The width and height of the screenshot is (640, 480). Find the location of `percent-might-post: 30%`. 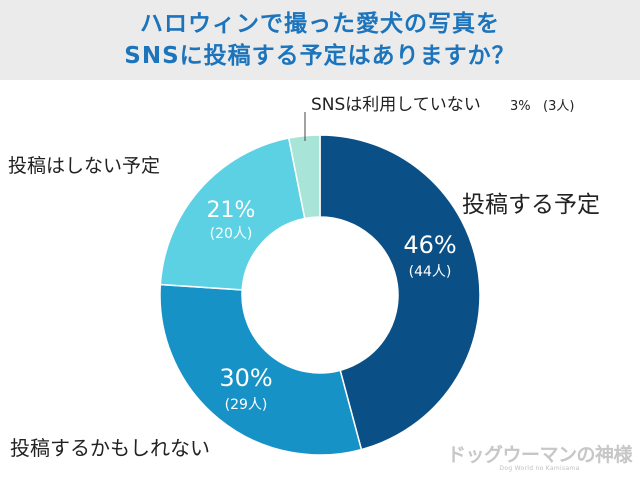

percent-might-post: 30% is located at coordinates (245, 378).